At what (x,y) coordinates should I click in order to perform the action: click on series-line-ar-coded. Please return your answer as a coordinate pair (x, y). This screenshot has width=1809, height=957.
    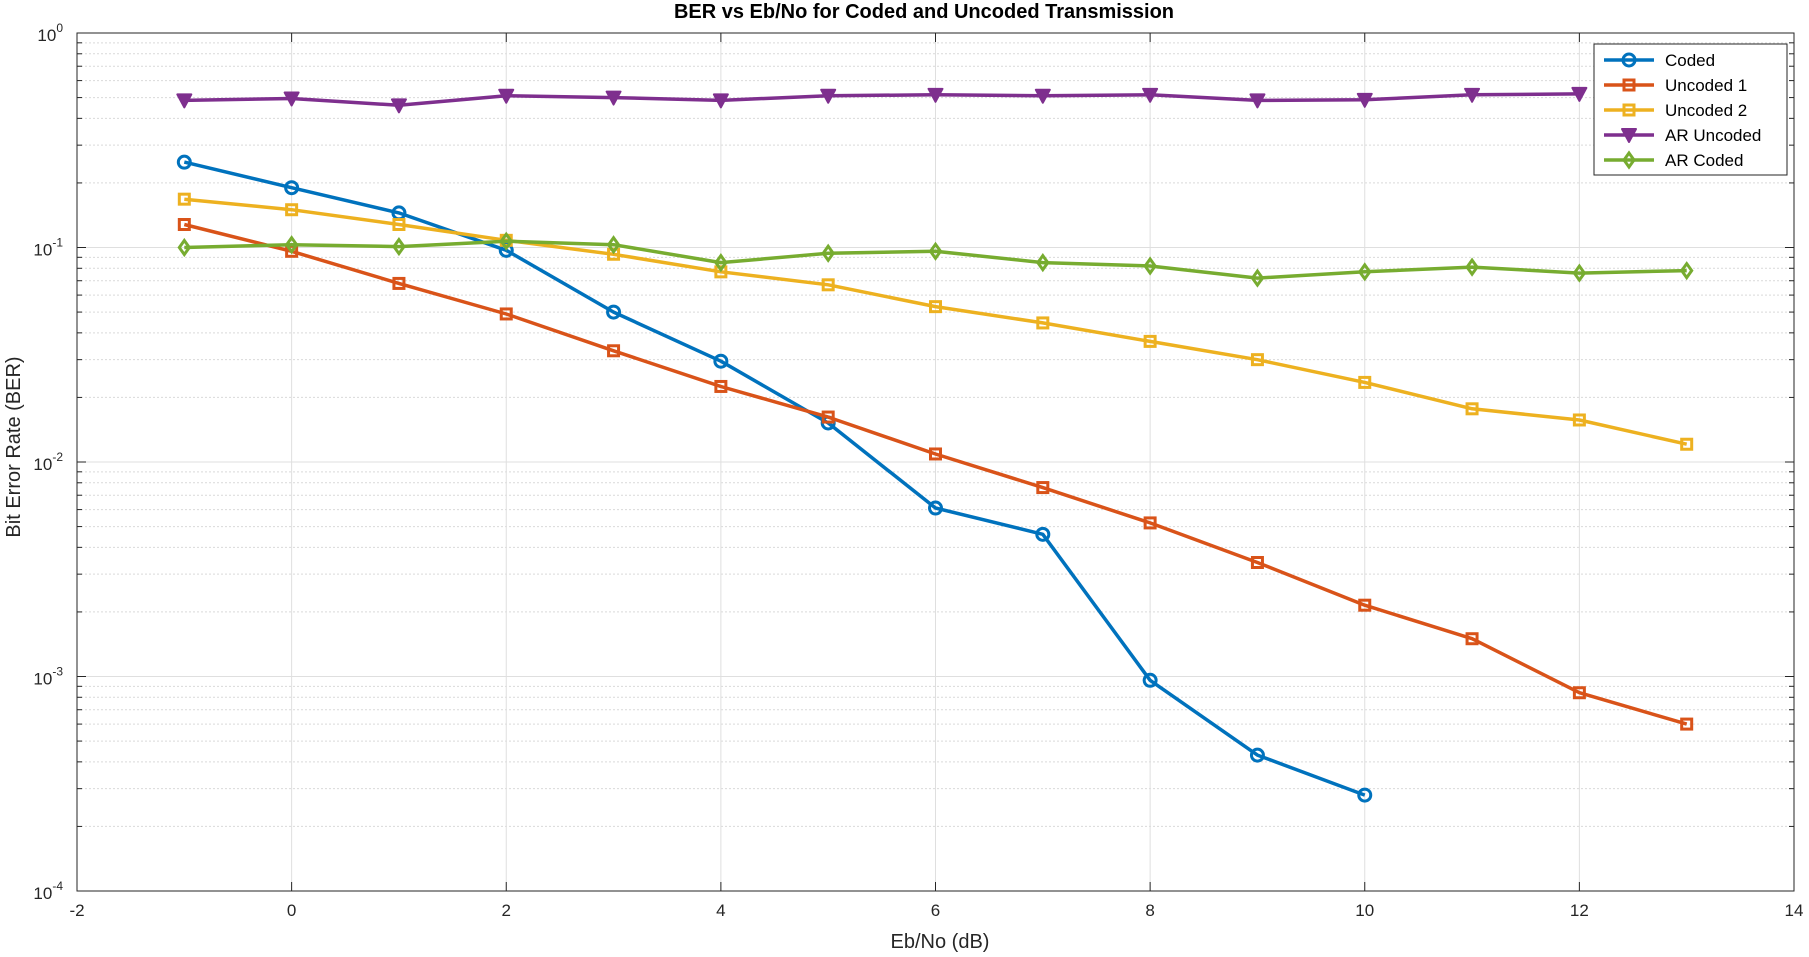
    Looking at the image, I should click on (935, 259).